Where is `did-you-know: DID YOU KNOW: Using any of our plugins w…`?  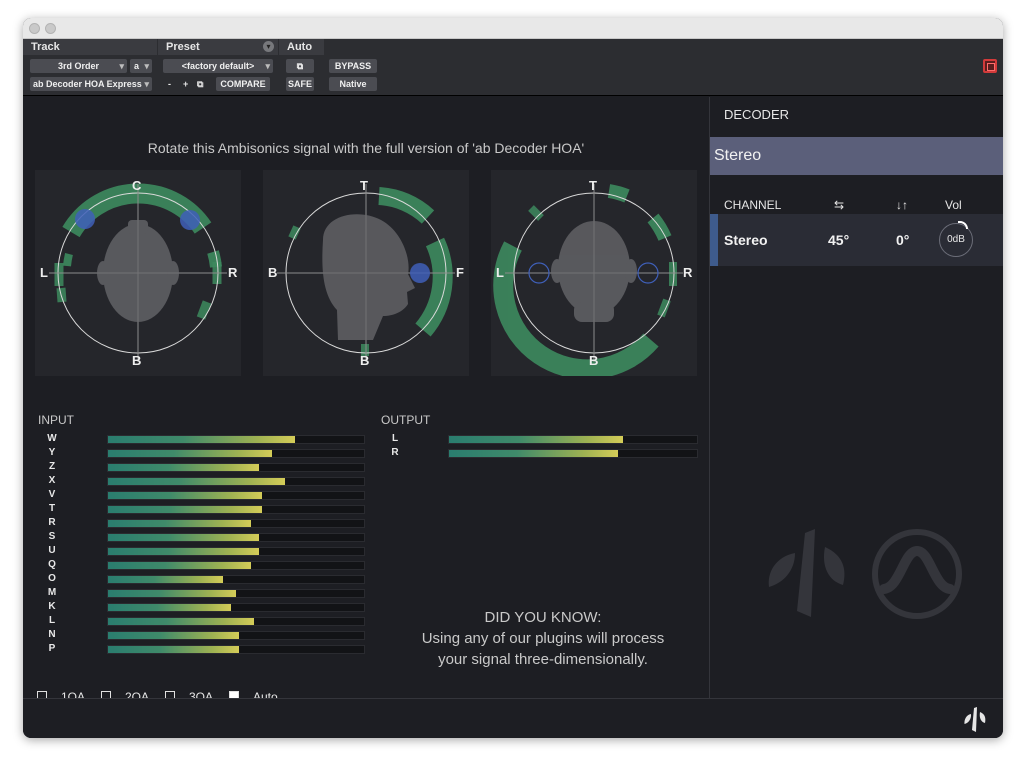 did-you-know: DID YOU KNOW: Using any of our plugins w… is located at coordinates (543, 638).